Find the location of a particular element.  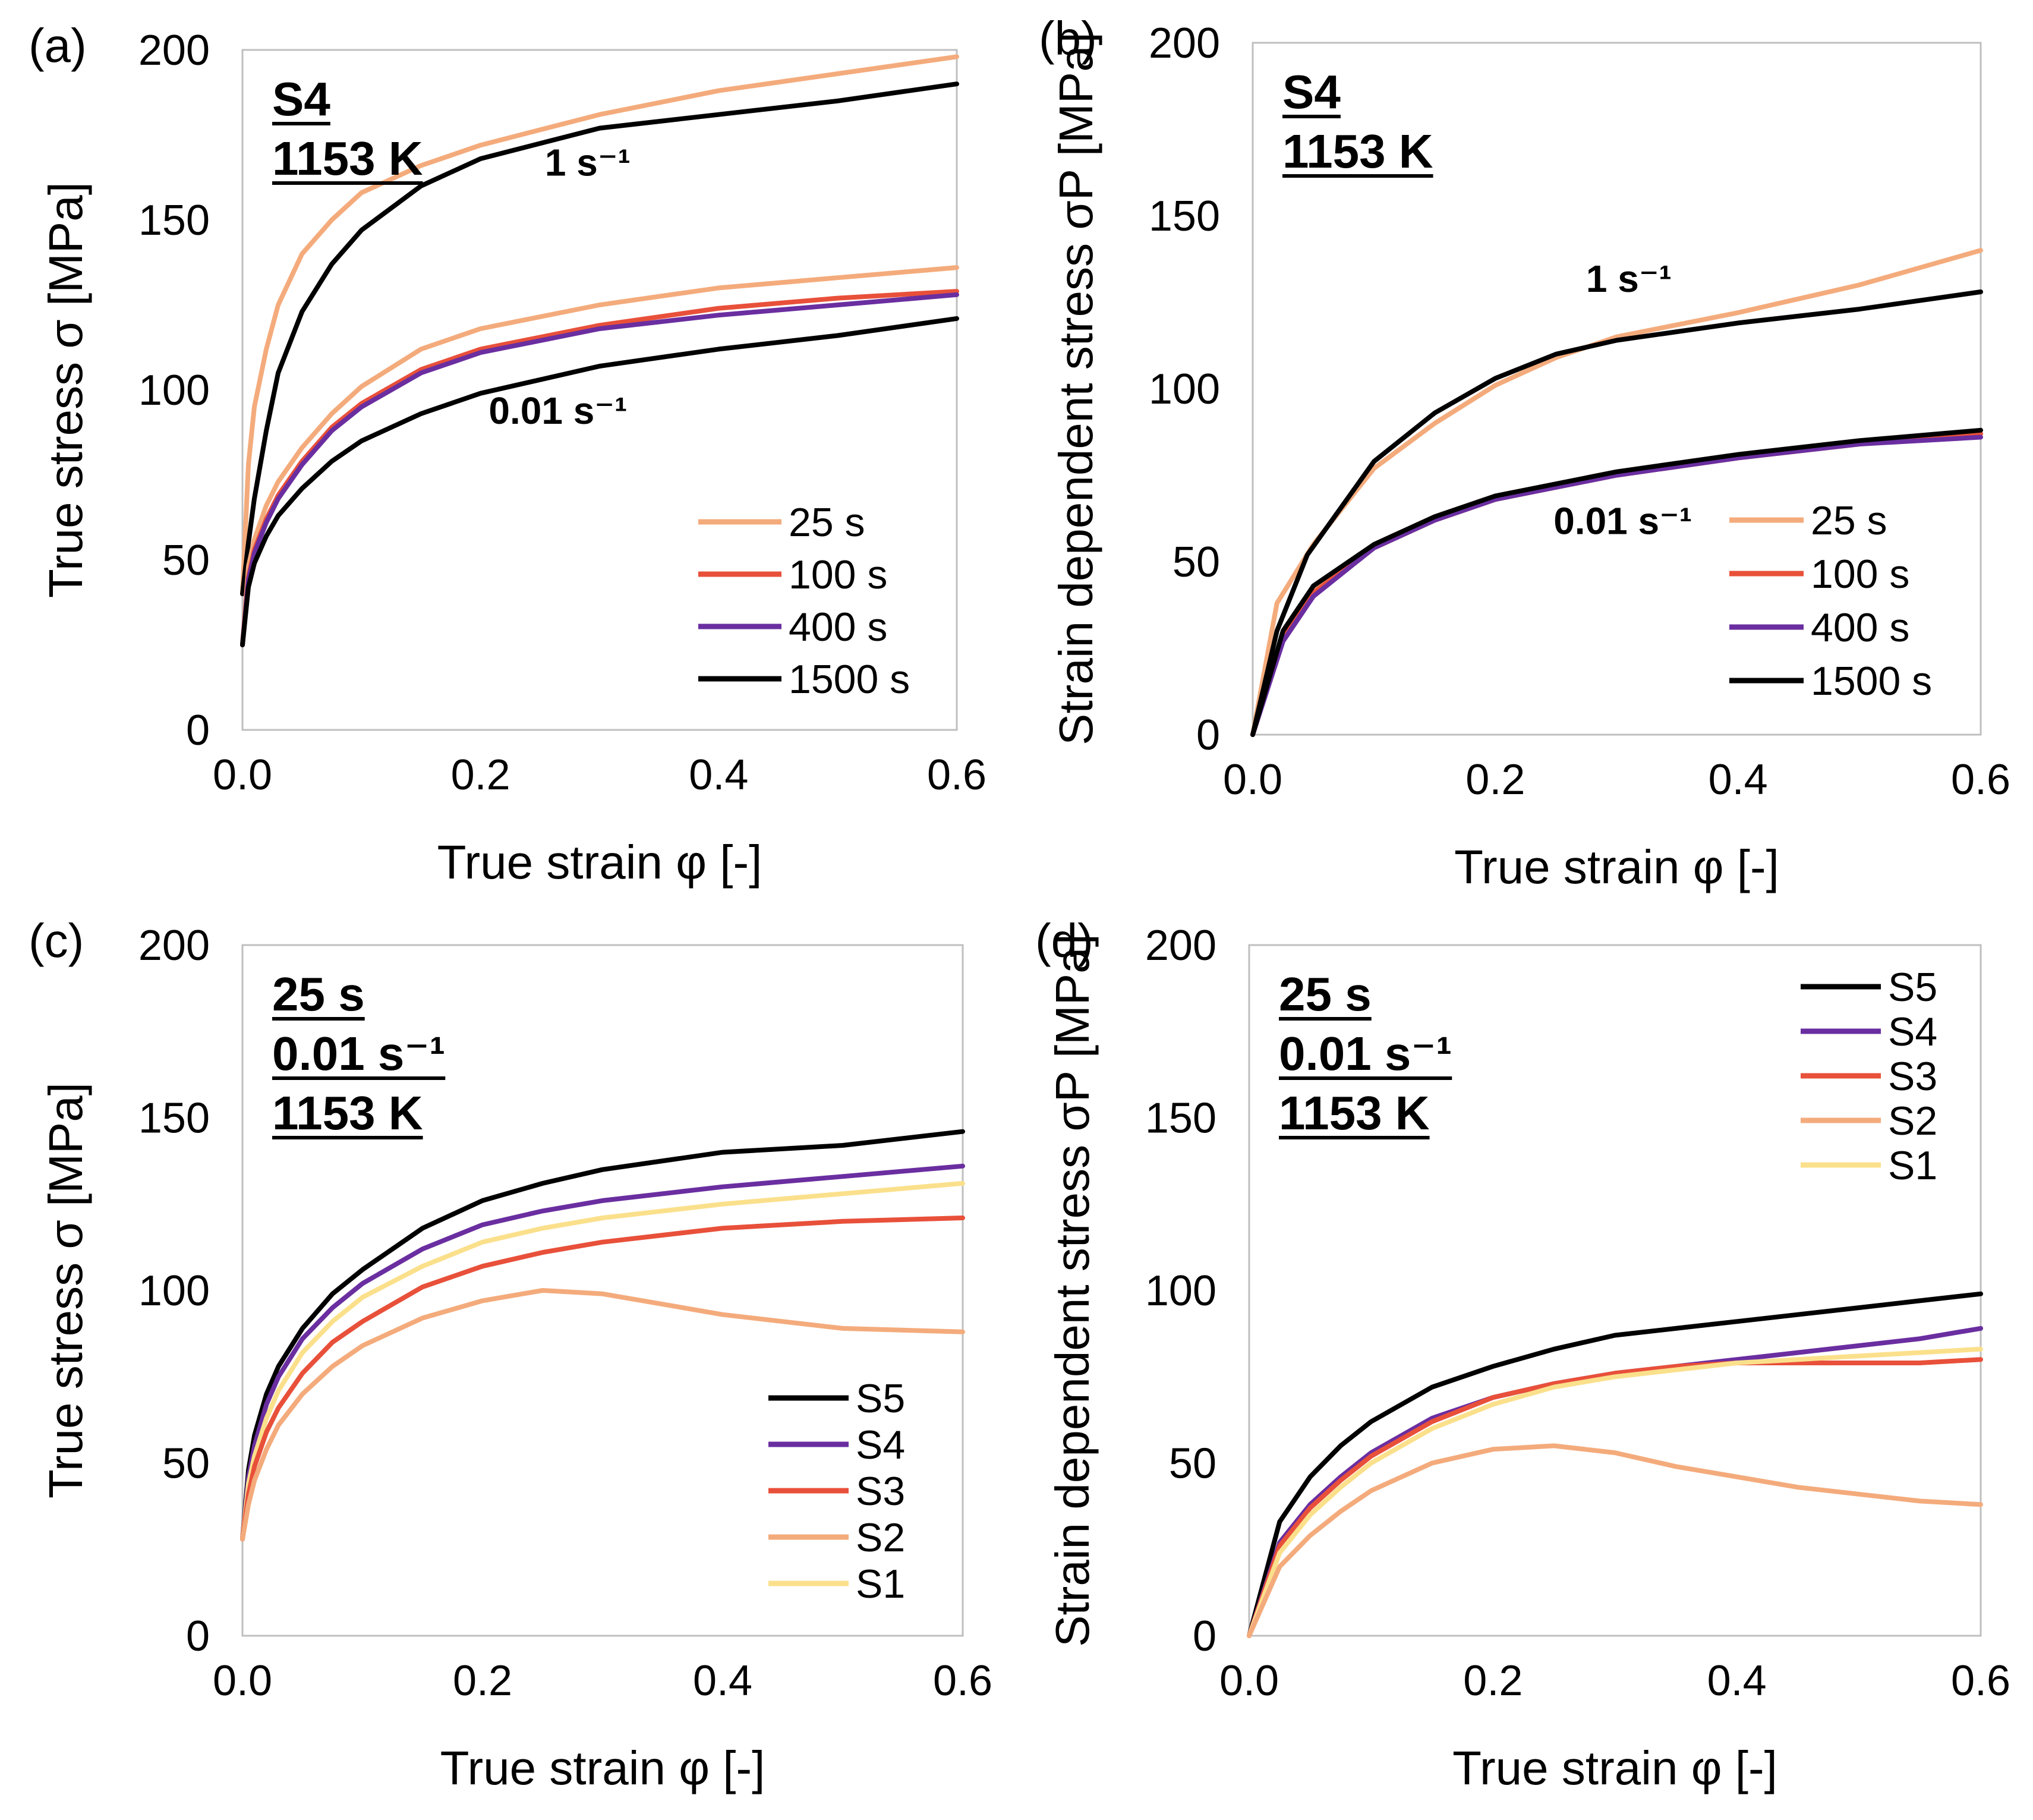

panel-label: (a) is located at coordinates (58, 45).